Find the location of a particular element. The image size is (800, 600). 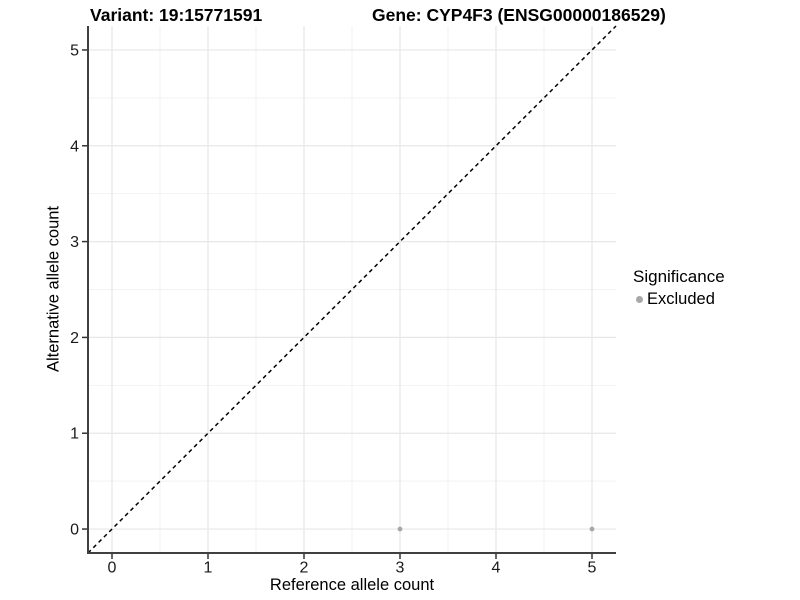

x-tick-label: 0 is located at coordinates (112, 568).